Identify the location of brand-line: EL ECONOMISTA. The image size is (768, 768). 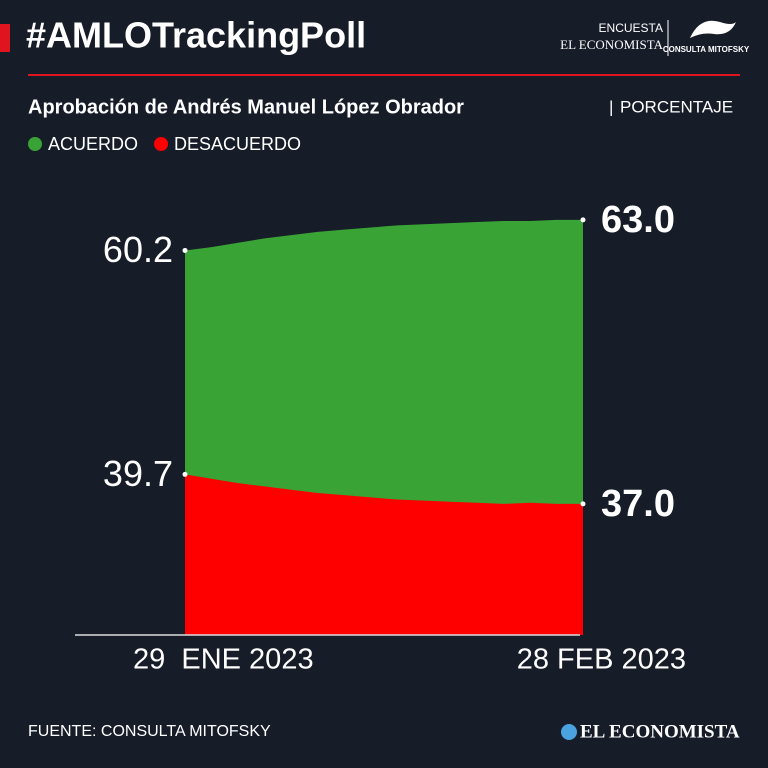
(611, 44).